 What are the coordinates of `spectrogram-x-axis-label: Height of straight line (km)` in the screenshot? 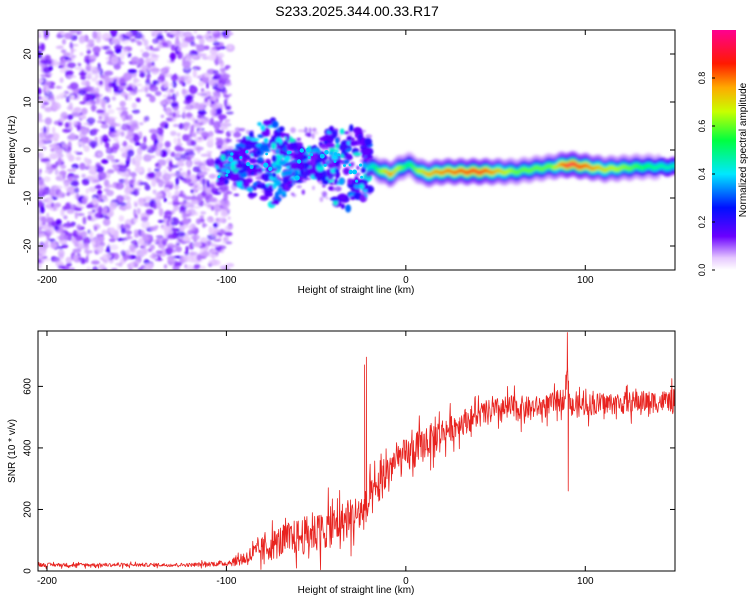 It's located at (356, 290).